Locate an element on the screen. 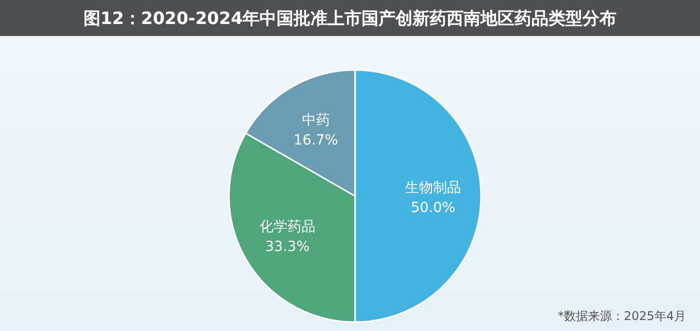  data-label: 16.7% is located at coordinates (316, 140).